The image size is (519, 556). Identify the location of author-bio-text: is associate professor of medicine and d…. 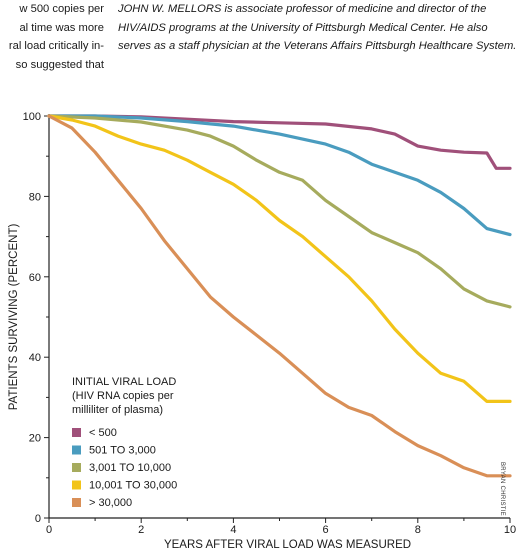
(317, 27).